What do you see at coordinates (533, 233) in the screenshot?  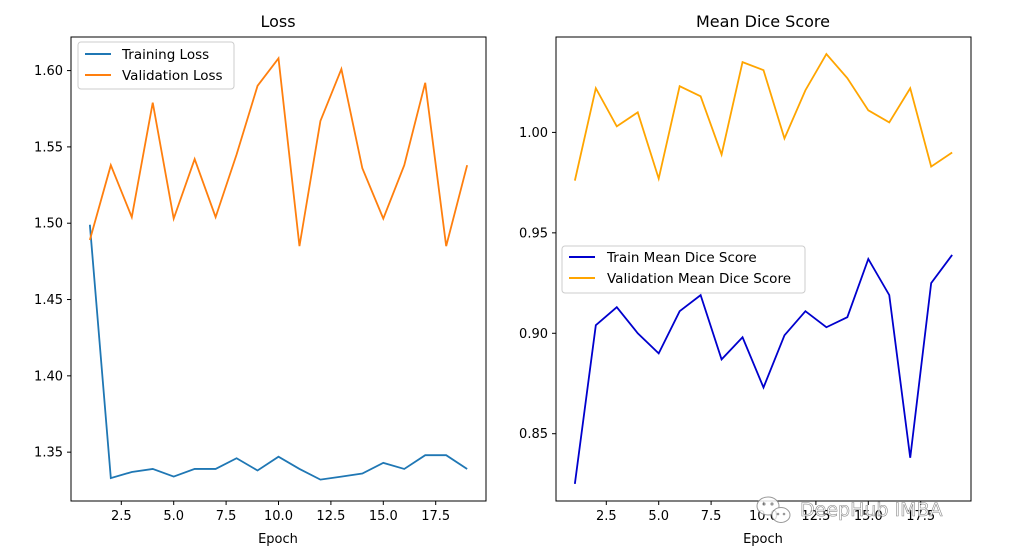 I see `dice-y-tick-label: 0.95` at bounding box center [533, 233].